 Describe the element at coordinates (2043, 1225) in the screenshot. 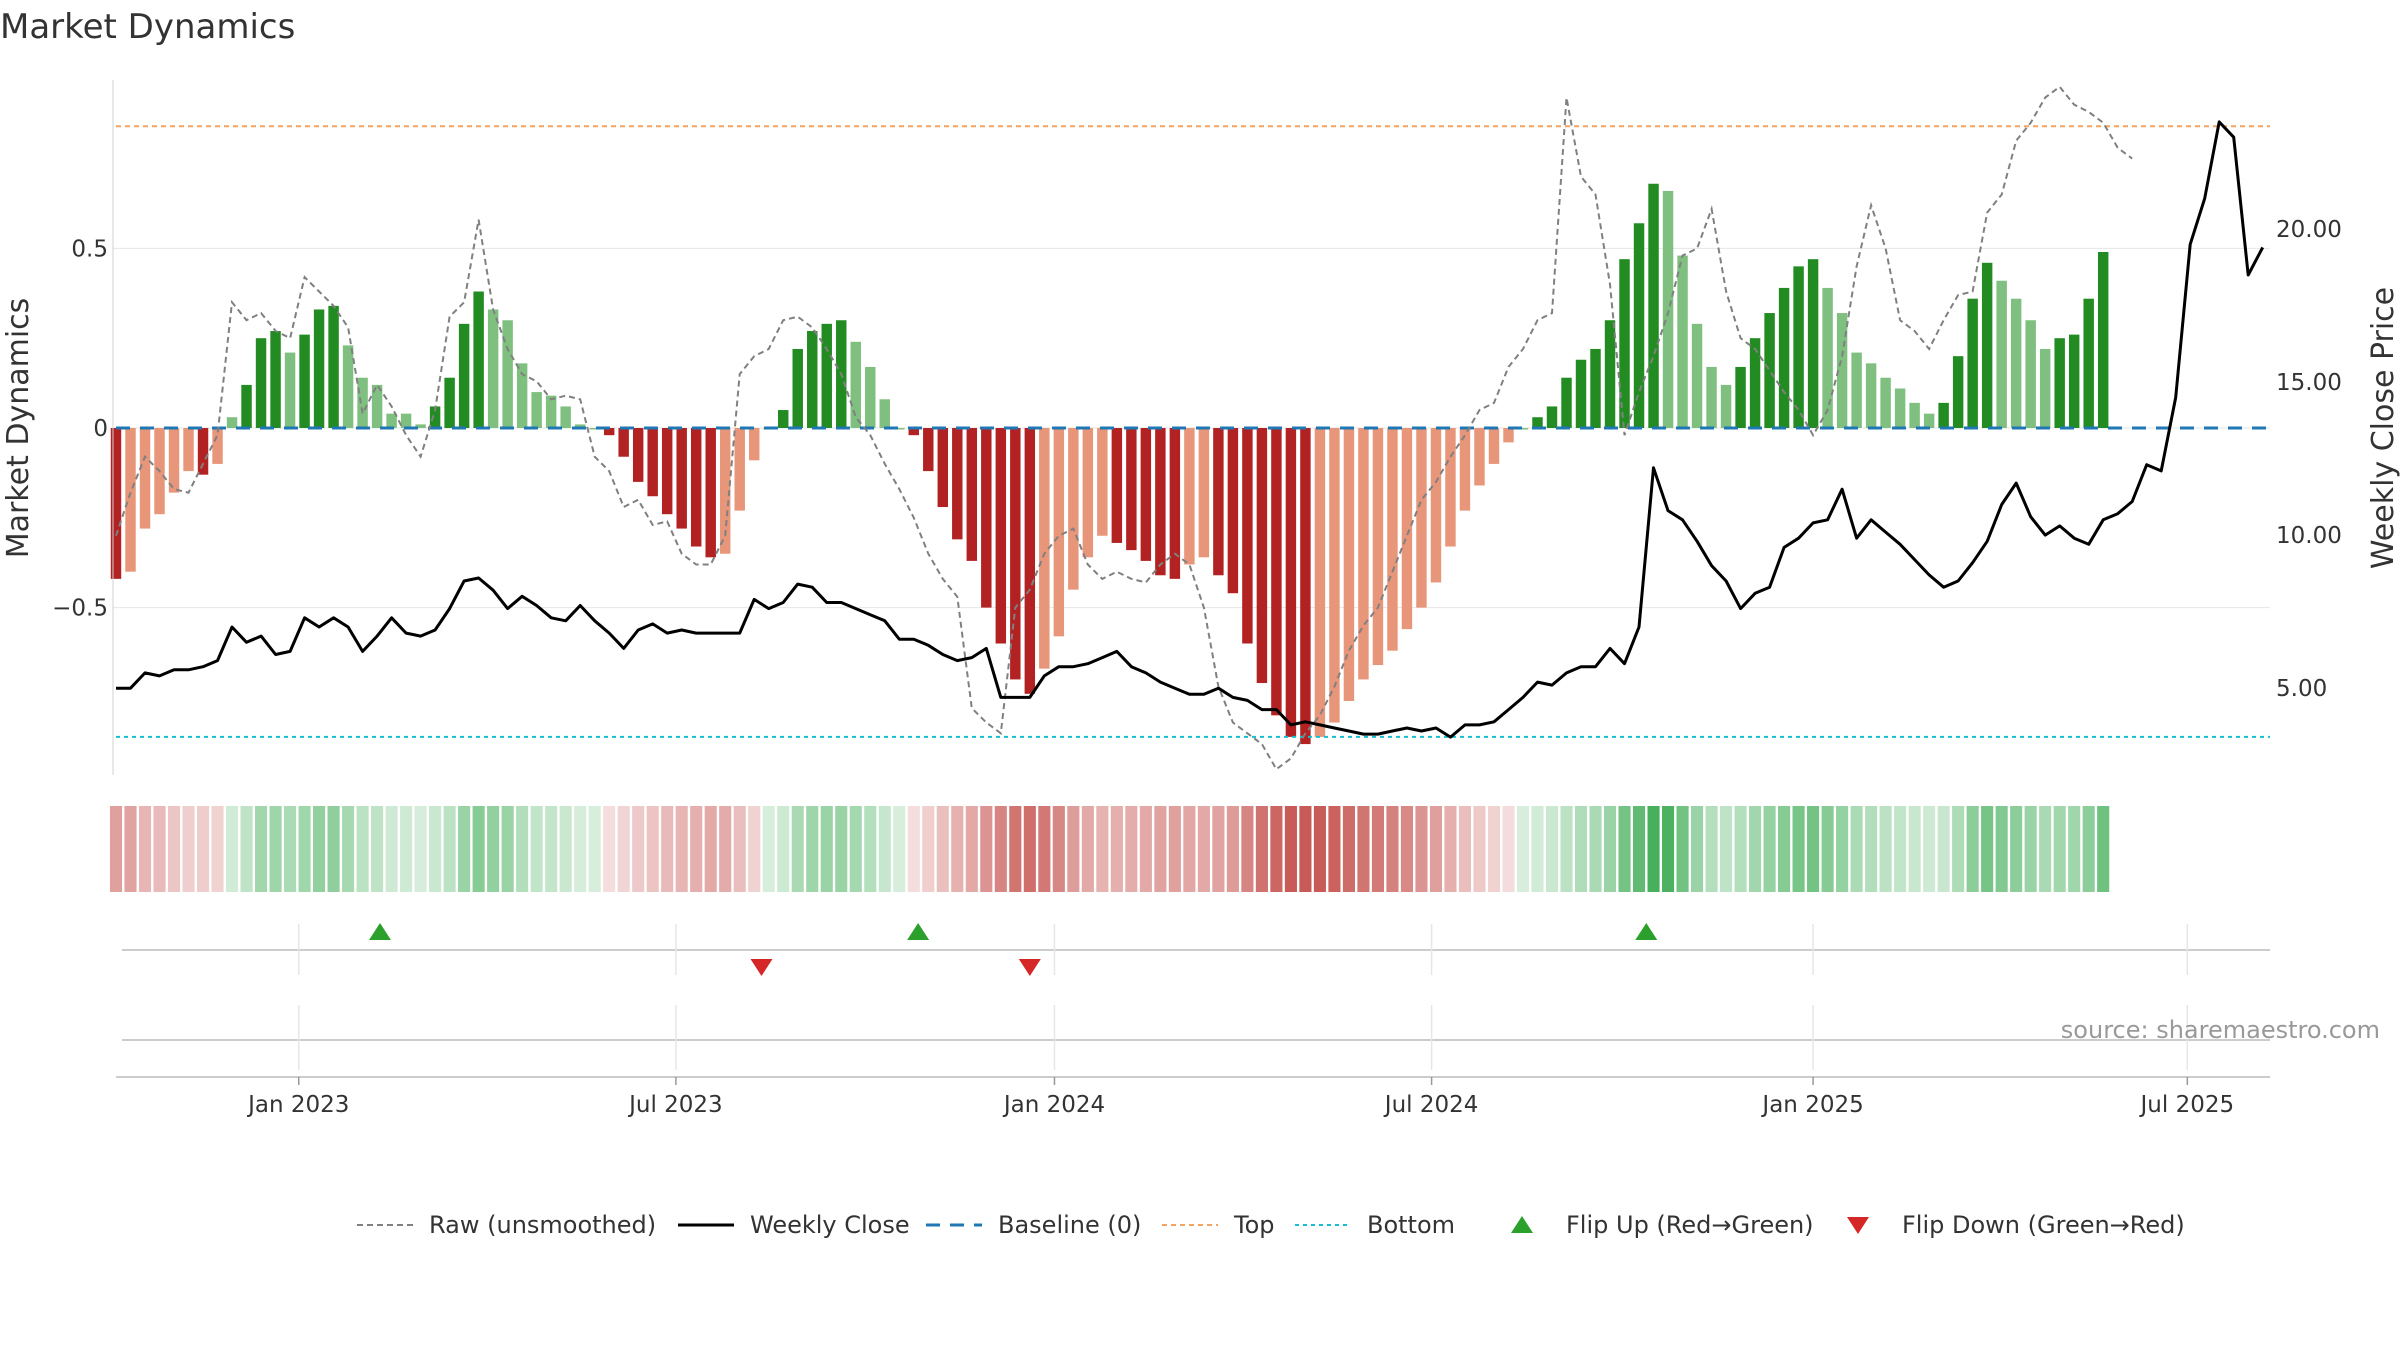

I see `legend-label: Flip Down (Green→Red)` at that location.